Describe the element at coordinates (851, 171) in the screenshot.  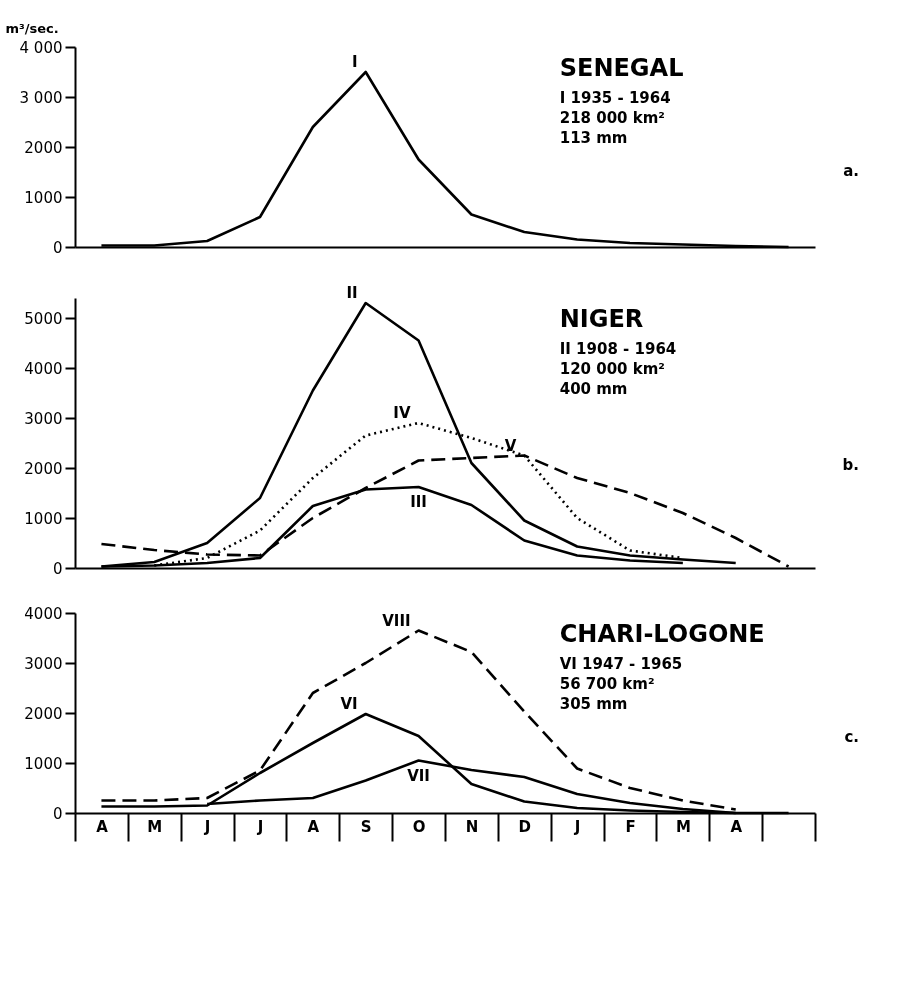
I see `text: a.` at that location.